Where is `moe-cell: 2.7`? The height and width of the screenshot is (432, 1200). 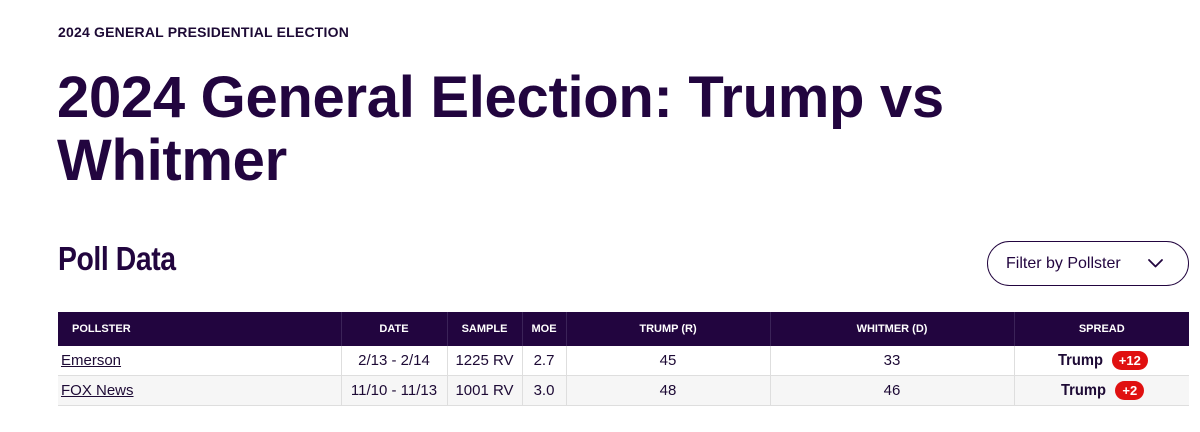 moe-cell: 2.7 is located at coordinates (544, 361).